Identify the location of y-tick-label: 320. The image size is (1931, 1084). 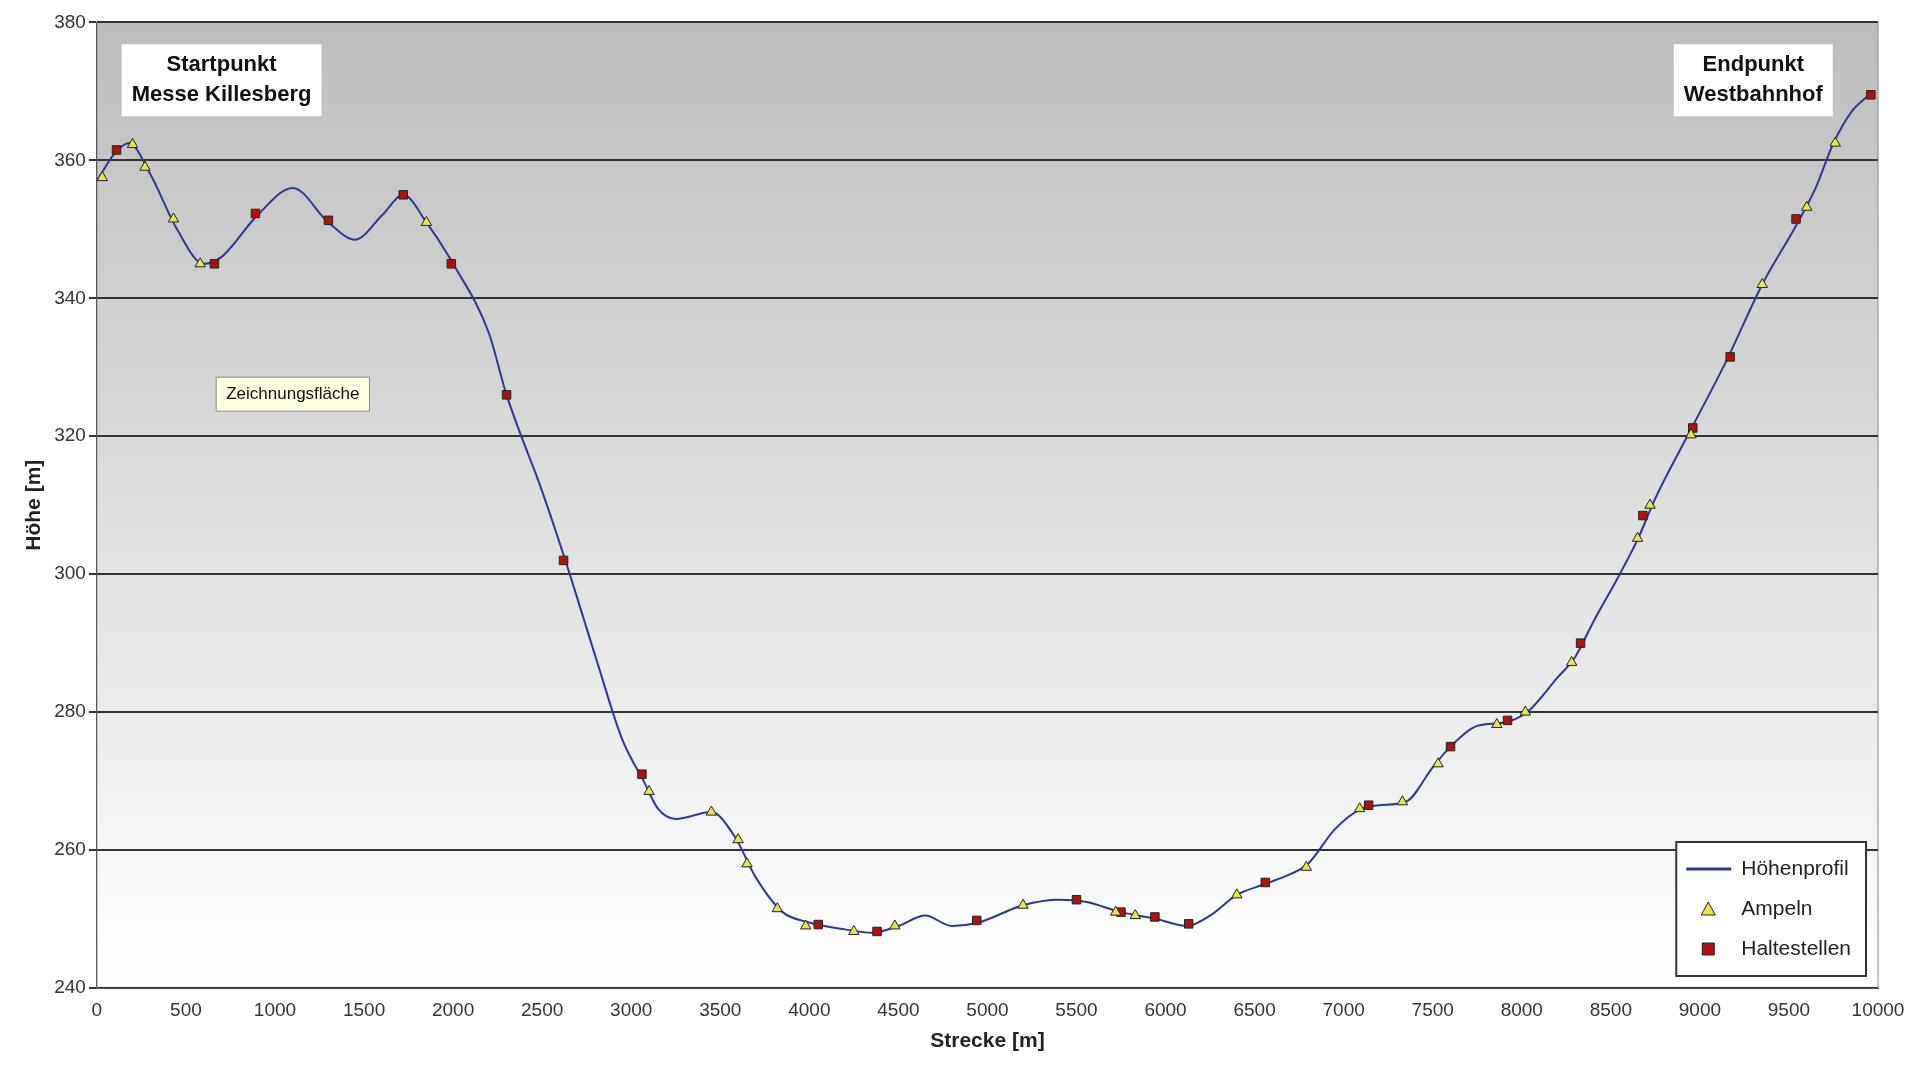
(70, 435).